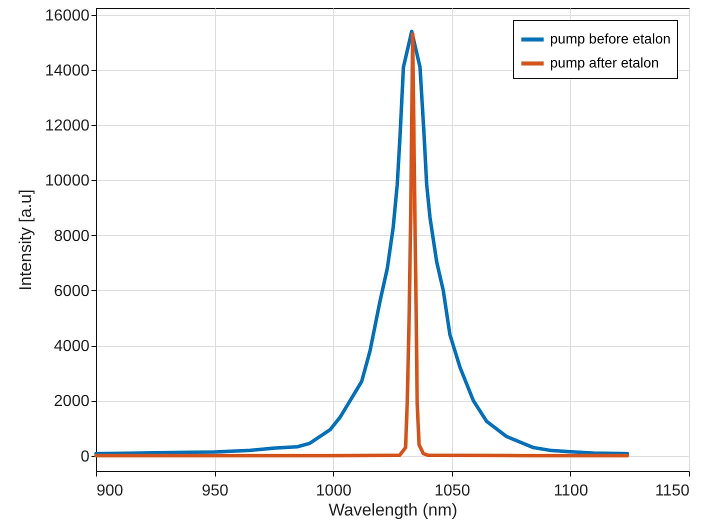 This screenshot has height=529, width=703. What do you see at coordinates (72, 236) in the screenshot?
I see `y-tick-label: 8000` at bounding box center [72, 236].